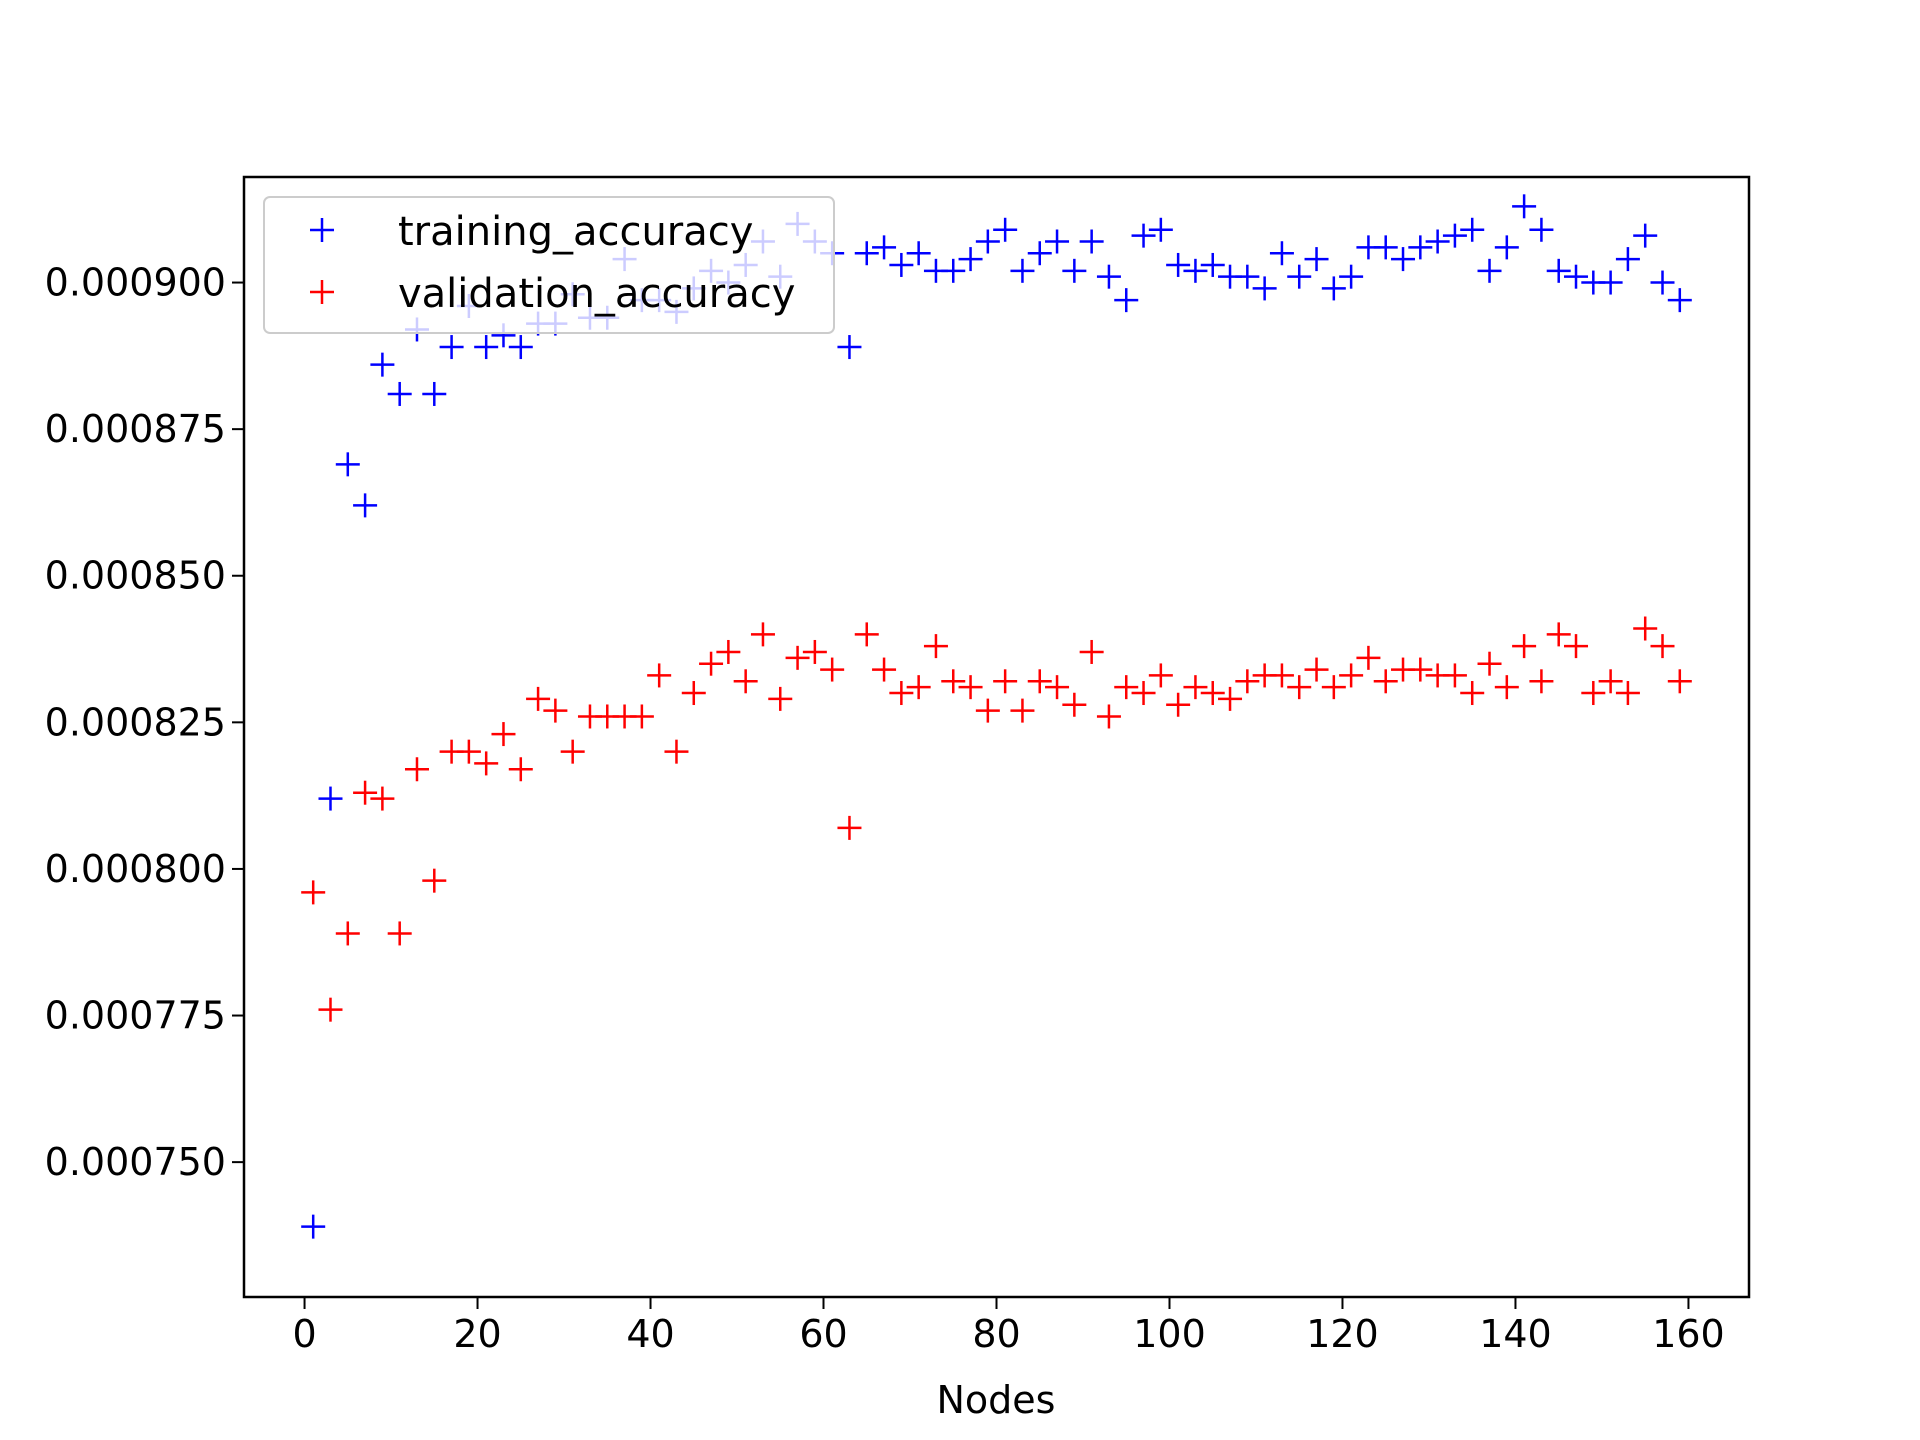 The height and width of the screenshot is (1440, 1920). Describe the element at coordinates (135, 429) in the screenshot. I see `y-tick-label: 0.000875` at that location.